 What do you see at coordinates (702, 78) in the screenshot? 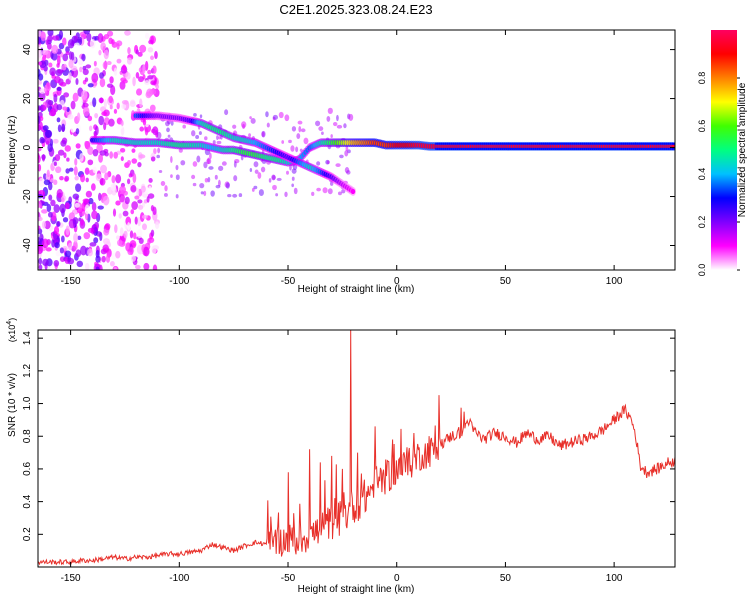
I see `colorbar-tick-label: 0.8` at bounding box center [702, 78].